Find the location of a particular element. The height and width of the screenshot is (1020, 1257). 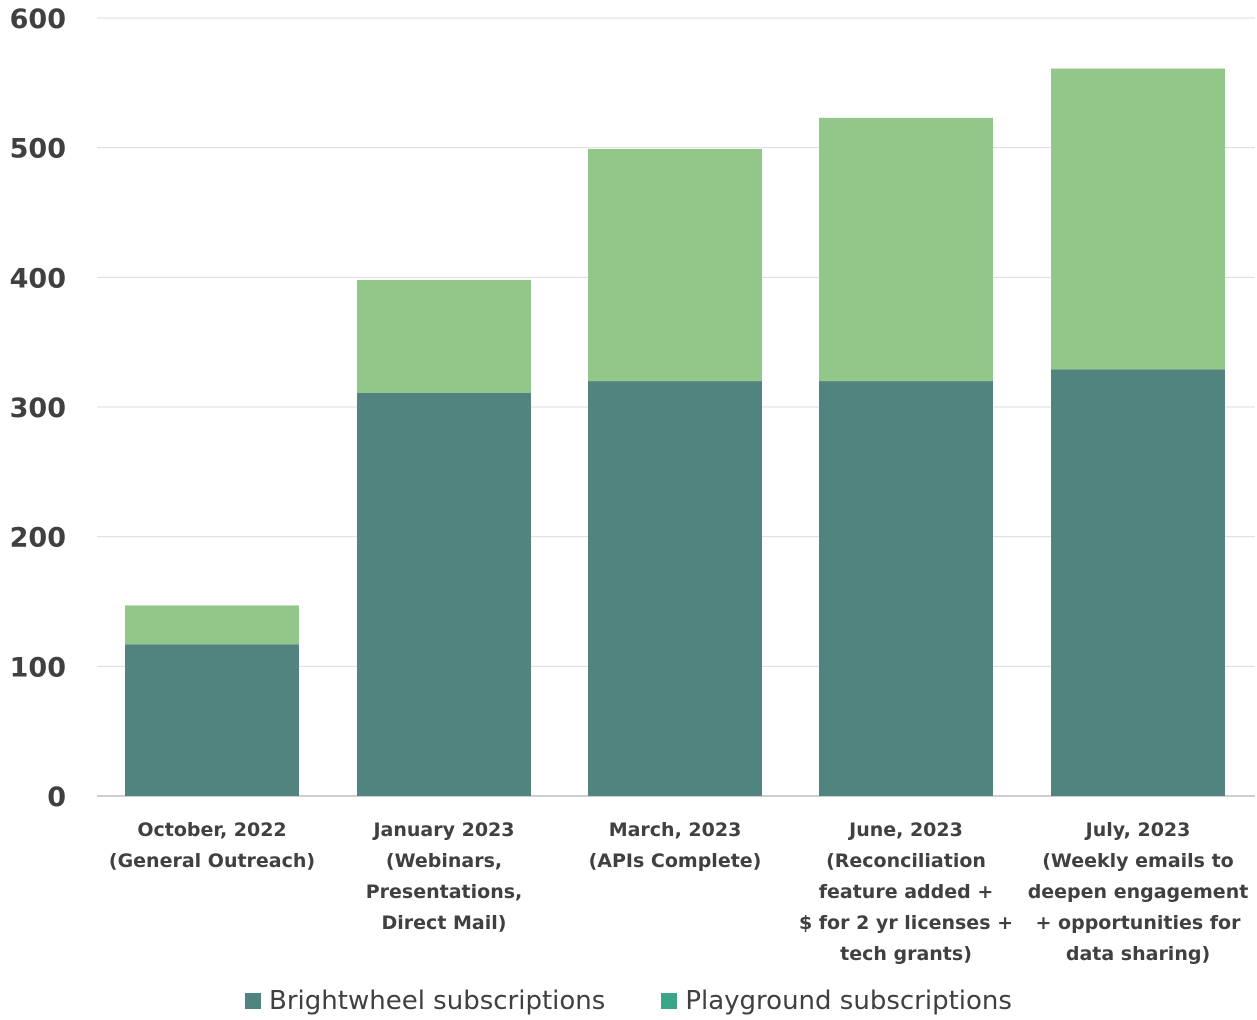

y-tick-label: 100 is located at coordinates (38, 667).